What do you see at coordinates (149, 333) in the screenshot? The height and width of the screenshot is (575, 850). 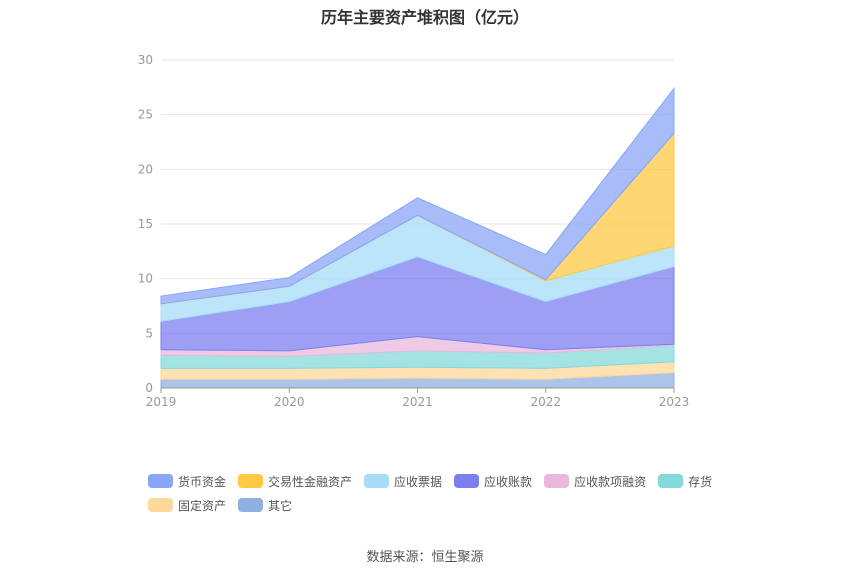 I see `y-tick-label: 5` at bounding box center [149, 333].